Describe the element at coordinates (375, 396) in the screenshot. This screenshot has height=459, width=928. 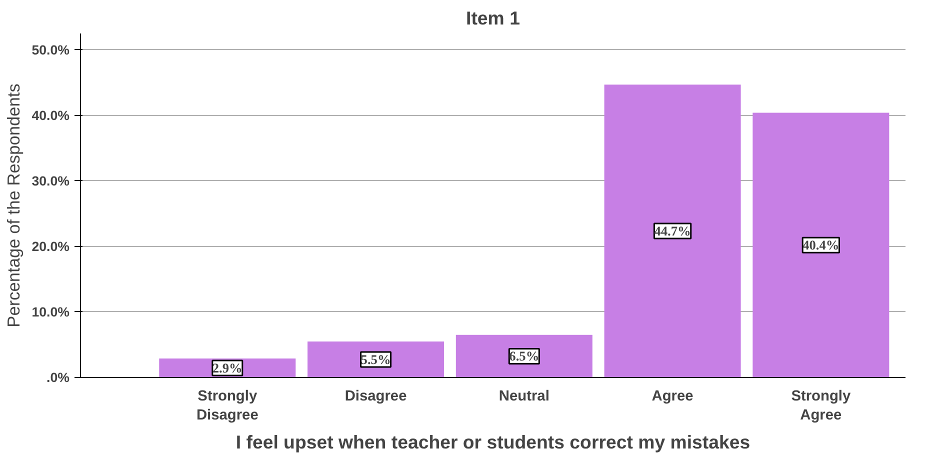
I see `x-tick-label: Disagree` at that location.